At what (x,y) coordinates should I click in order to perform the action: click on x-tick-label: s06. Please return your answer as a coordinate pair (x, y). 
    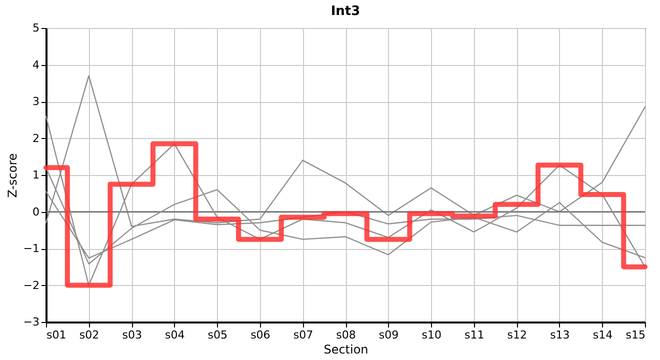
    Looking at the image, I should click on (260, 335).